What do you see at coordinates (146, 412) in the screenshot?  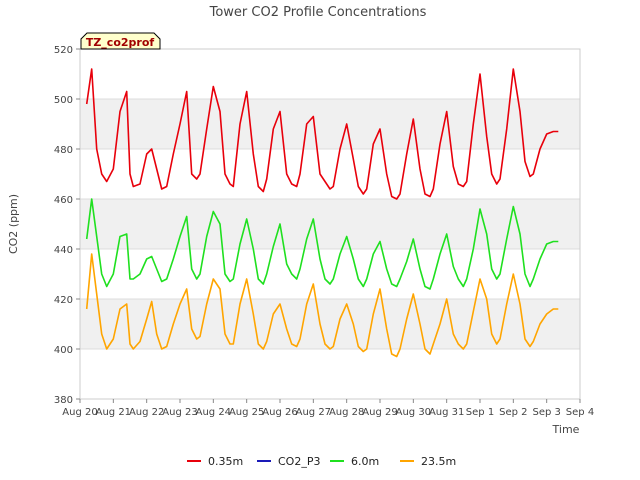 I see `x-tick-label: Aug 22` at bounding box center [146, 412].